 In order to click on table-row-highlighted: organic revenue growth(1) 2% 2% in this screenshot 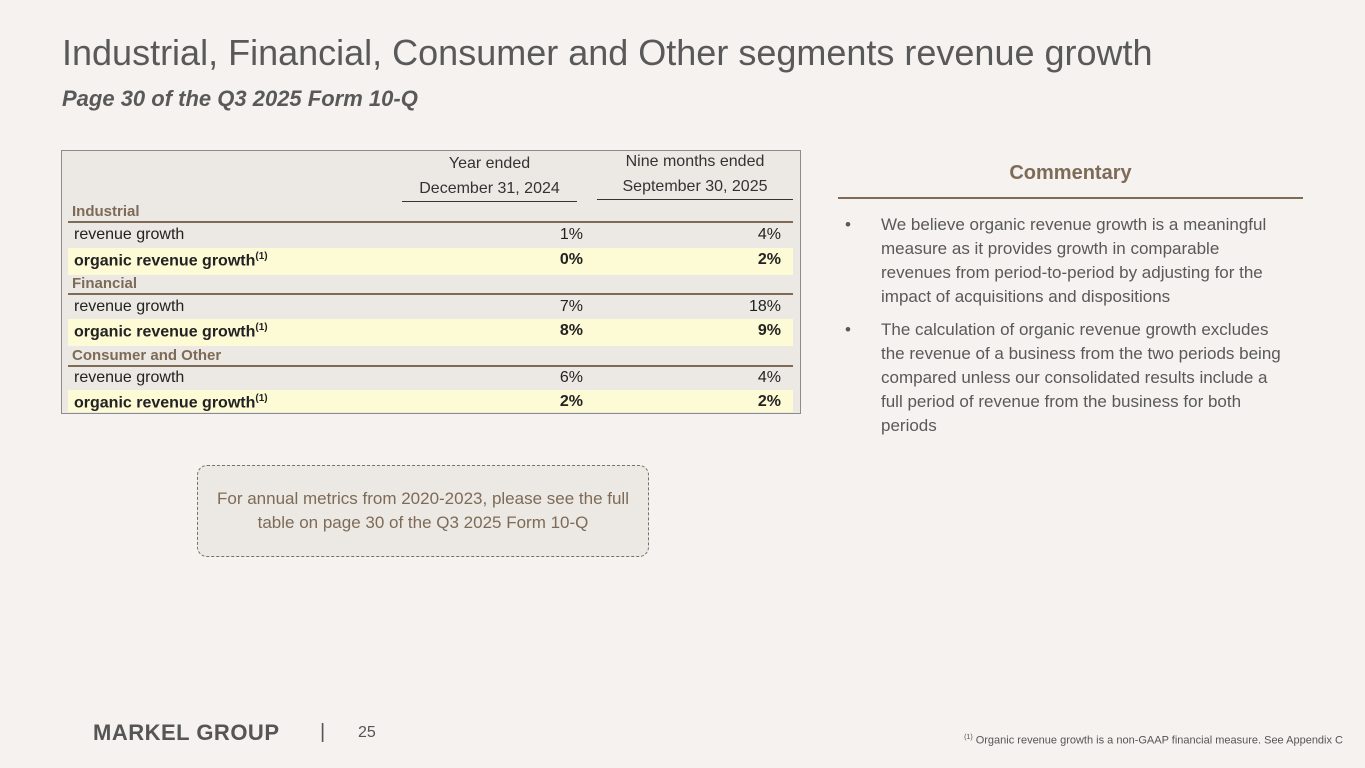, I will do `click(430, 401)`.